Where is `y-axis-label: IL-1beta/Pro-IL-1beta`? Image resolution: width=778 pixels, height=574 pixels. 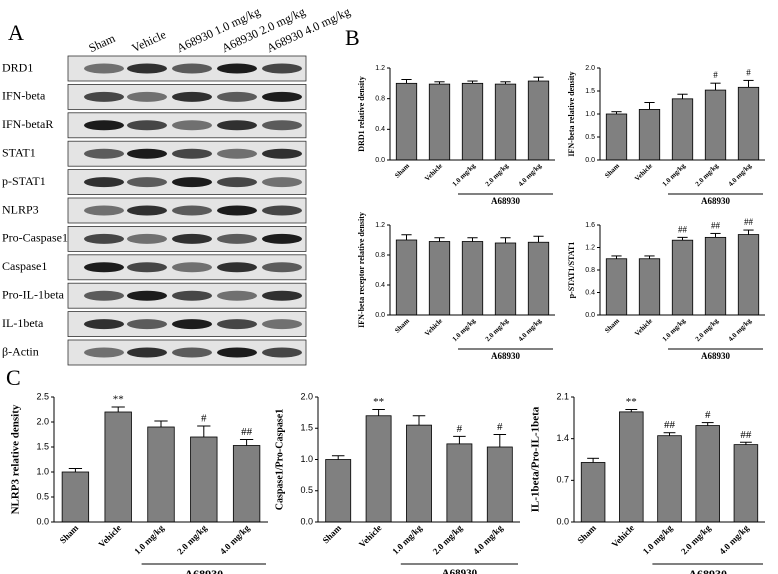 y-axis-label: IL-1beta/Pro-IL-1beta is located at coordinates (536, 459).